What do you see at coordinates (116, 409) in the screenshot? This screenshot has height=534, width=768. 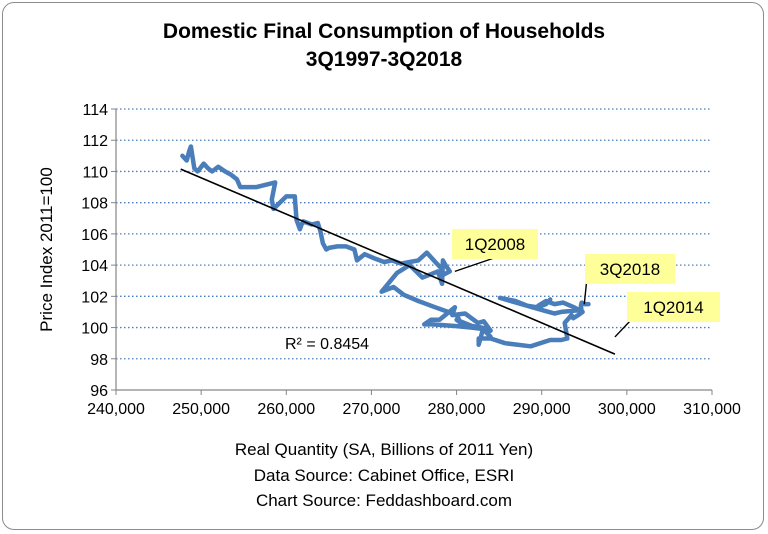 I see `x-tick-label: 240,000` at bounding box center [116, 409].